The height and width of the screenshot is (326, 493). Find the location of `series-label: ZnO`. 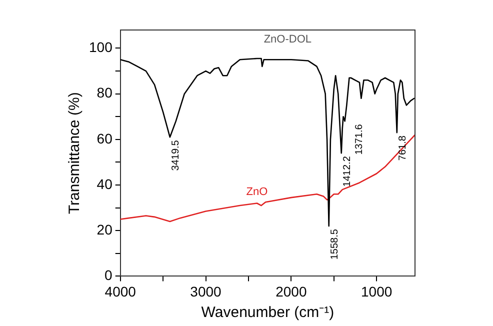

series-label: ZnO is located at coordinates (257, 192).